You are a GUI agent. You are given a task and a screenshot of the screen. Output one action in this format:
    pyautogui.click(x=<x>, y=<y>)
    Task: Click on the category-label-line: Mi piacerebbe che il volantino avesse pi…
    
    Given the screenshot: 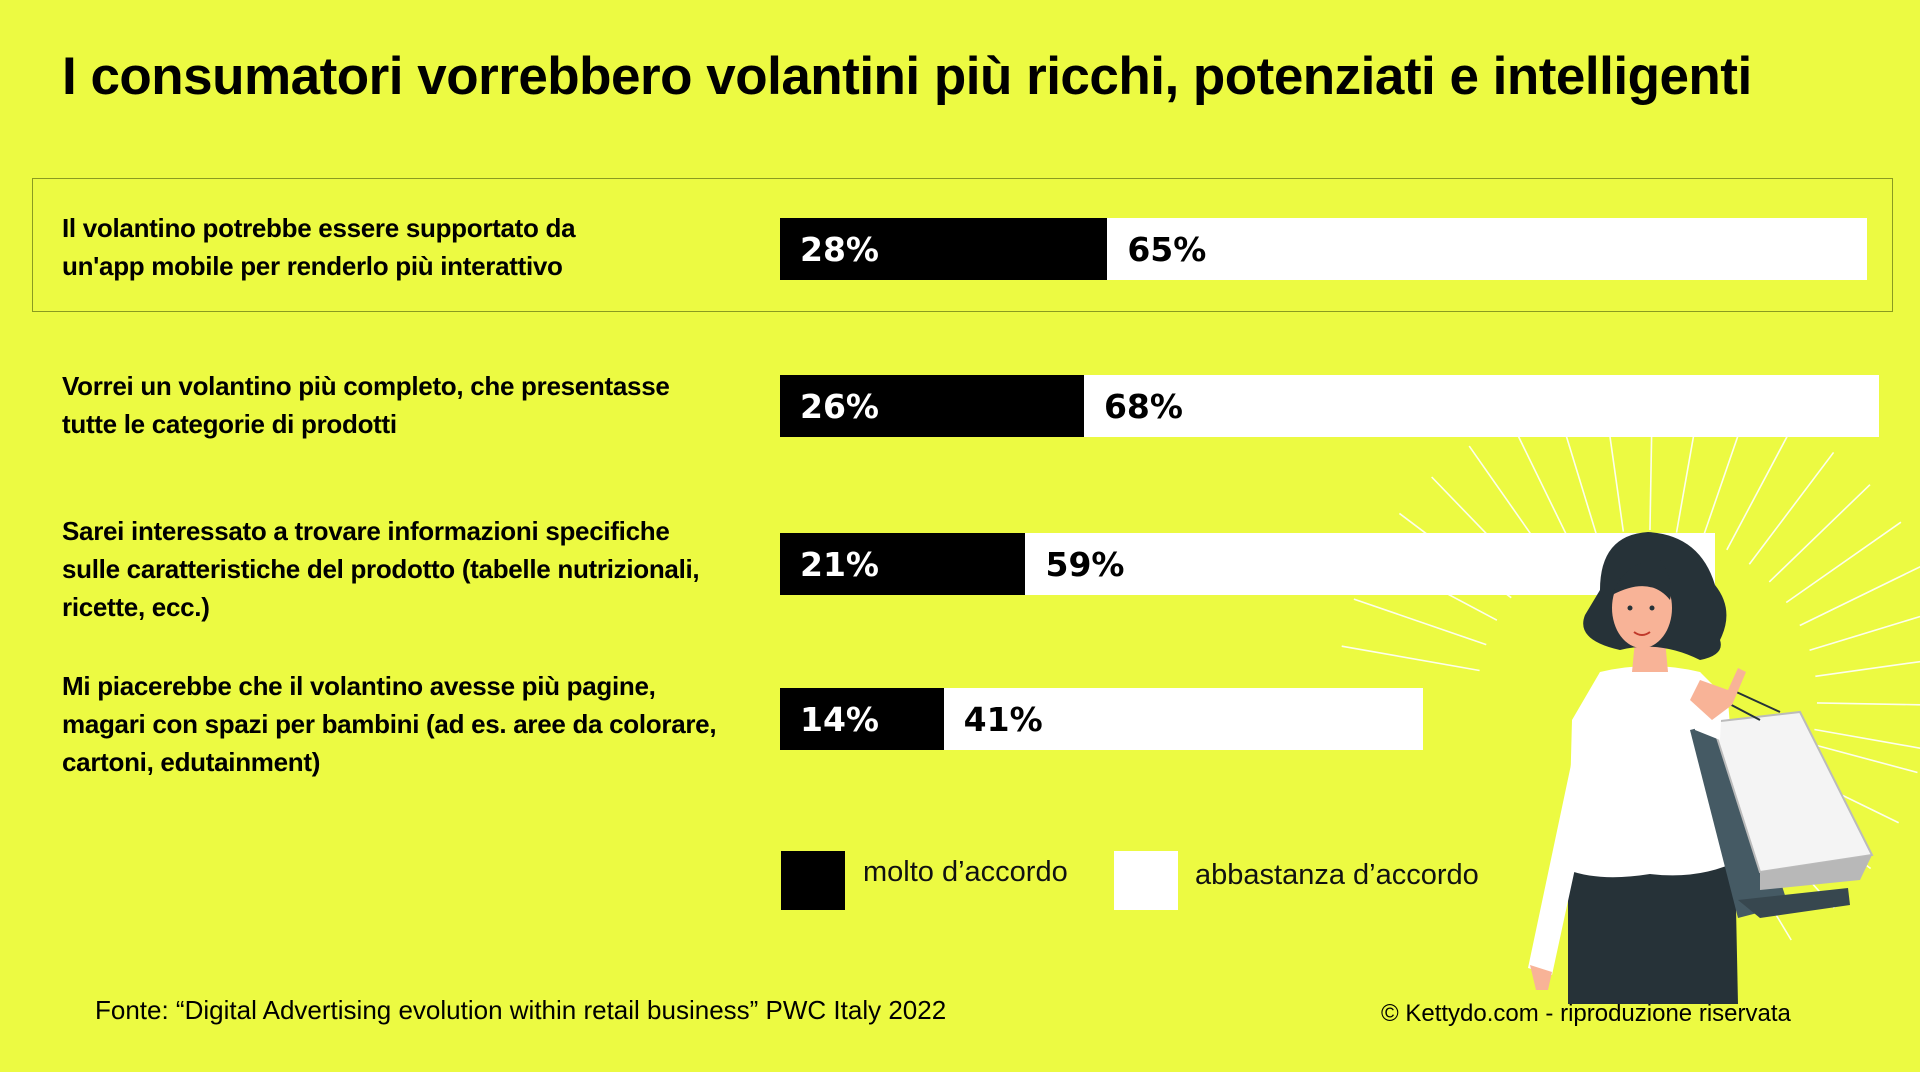 What is the action you would take?
    pyautogui.click(x=359, y=686)
    